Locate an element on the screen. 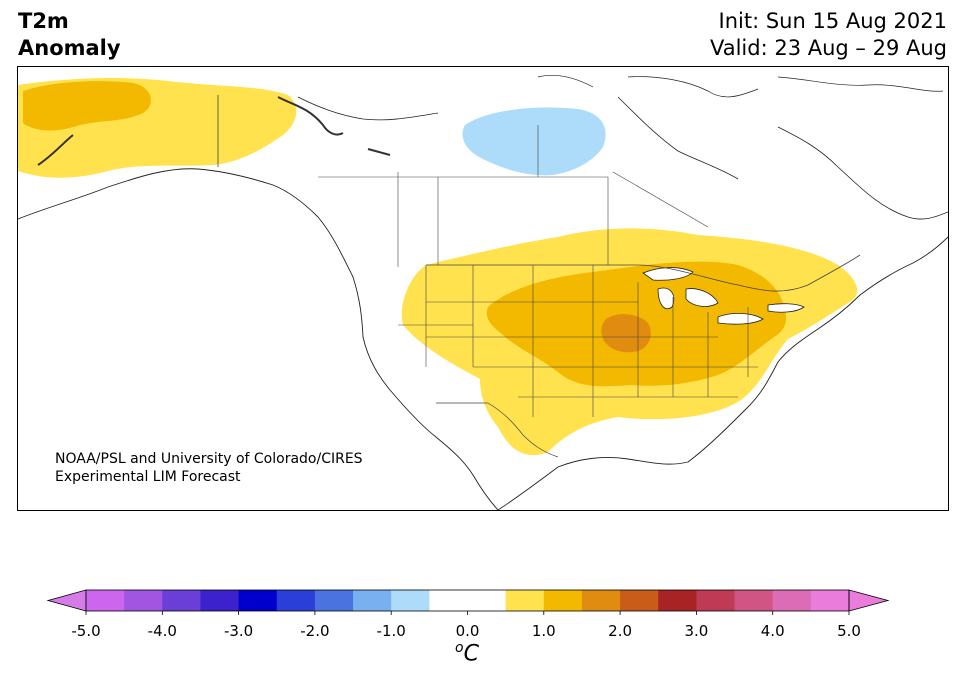  warm-anomaly-core is located at coordinates (626, 333).